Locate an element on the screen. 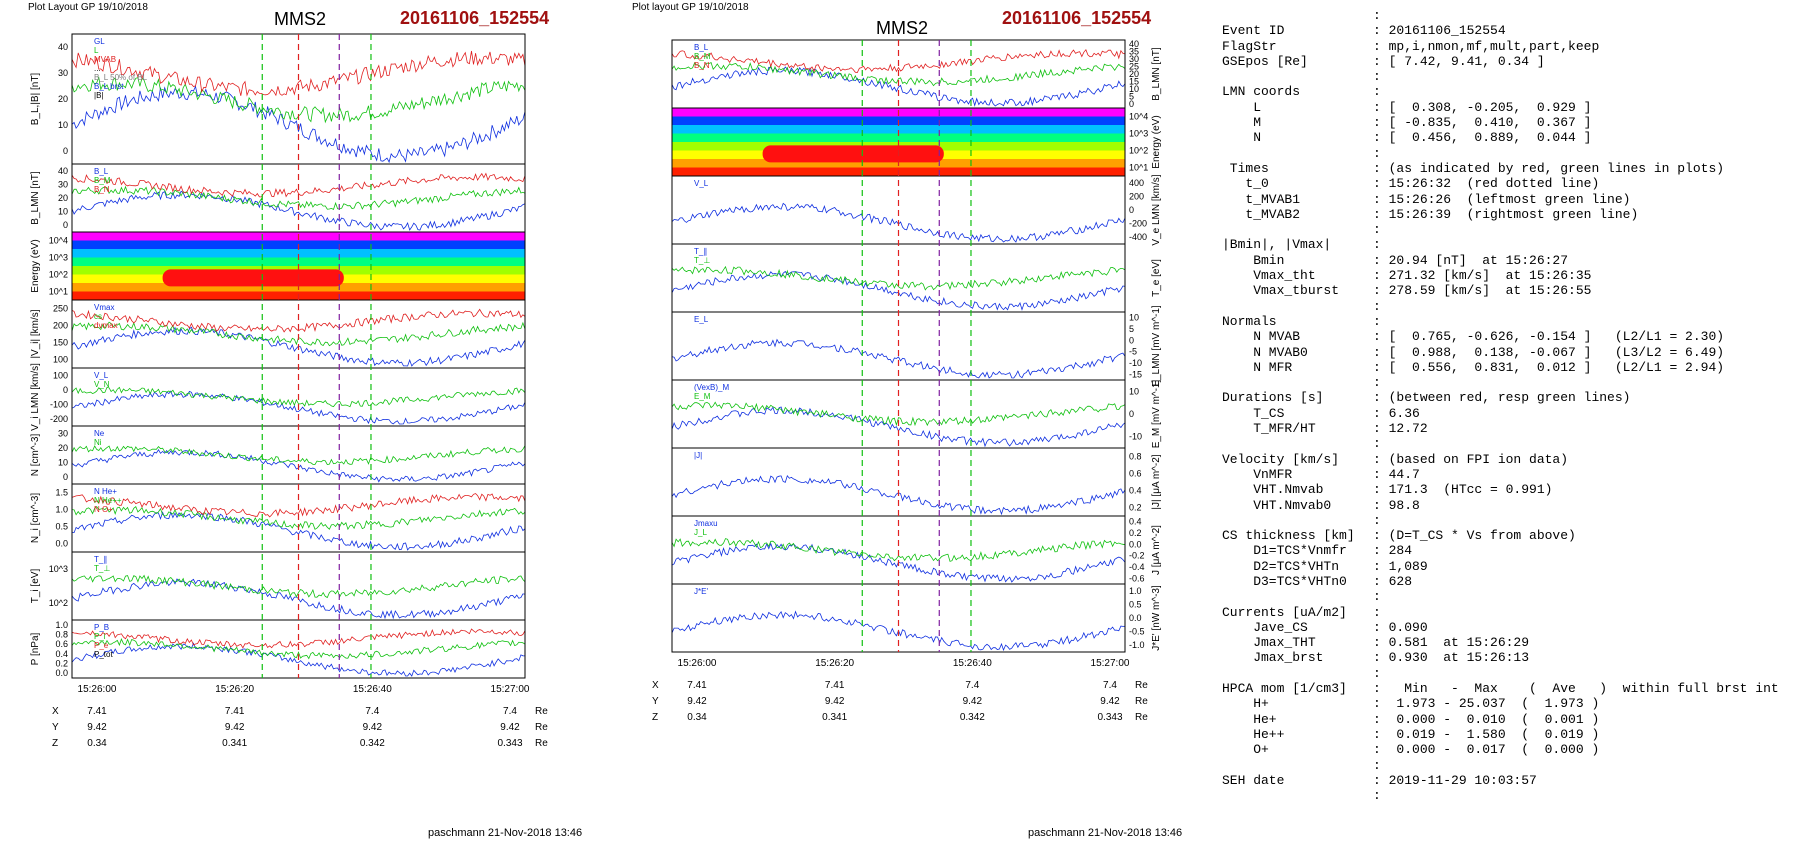 The image size is (1804, 841). legend-entry: V_L is located at coordinates (701, 183).